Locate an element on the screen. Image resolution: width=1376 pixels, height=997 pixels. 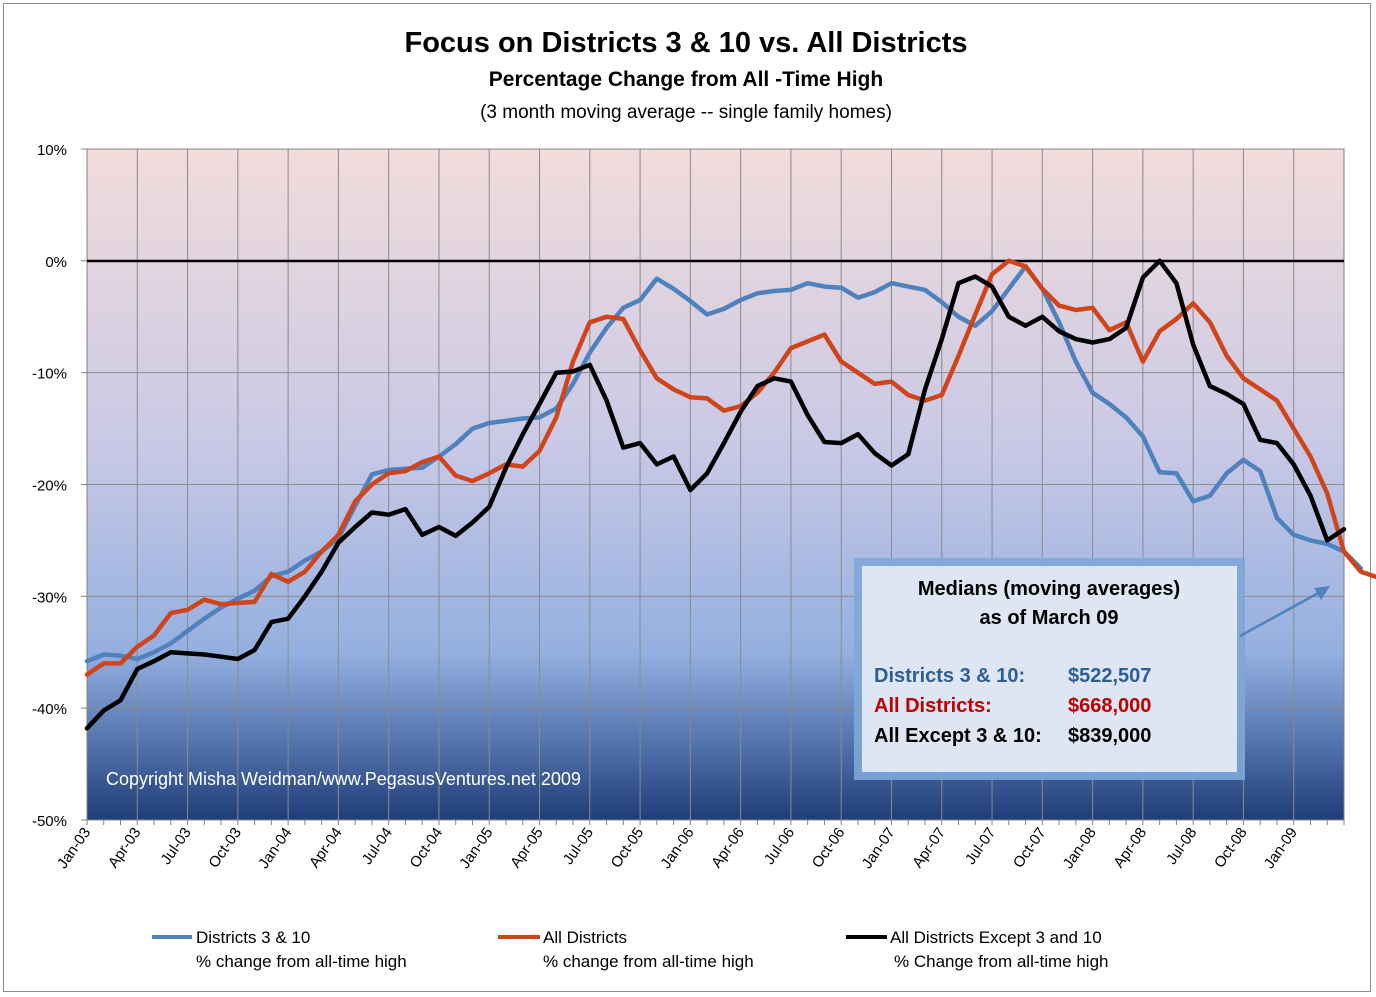
x-tick-label: Oct-08 is located at coordinates (1231, 848).